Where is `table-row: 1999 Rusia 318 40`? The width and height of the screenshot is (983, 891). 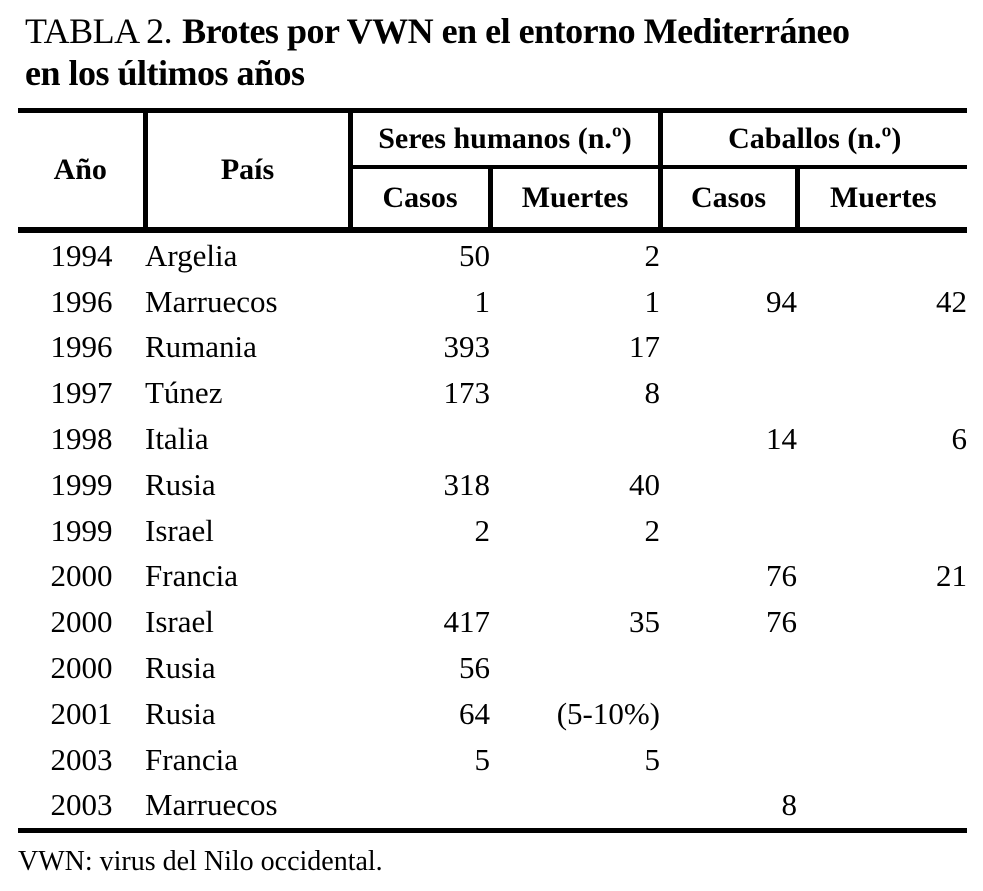 table-row: 1999 Rusia 318 40 is located at coordinates (492, 485).